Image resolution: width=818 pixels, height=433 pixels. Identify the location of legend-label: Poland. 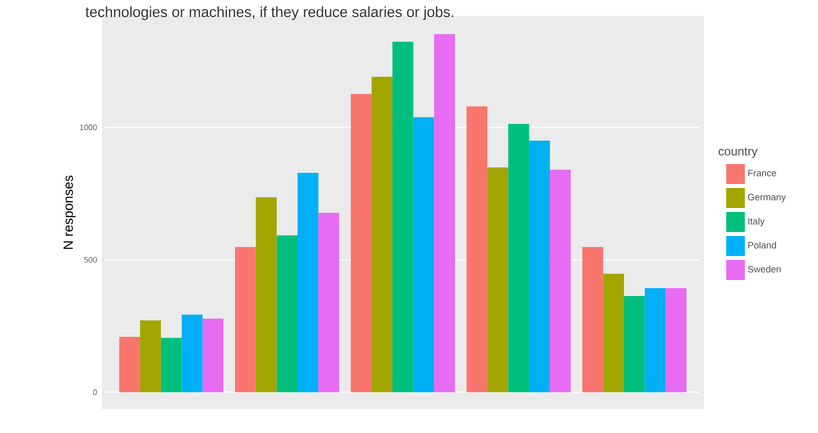
(762, 245).